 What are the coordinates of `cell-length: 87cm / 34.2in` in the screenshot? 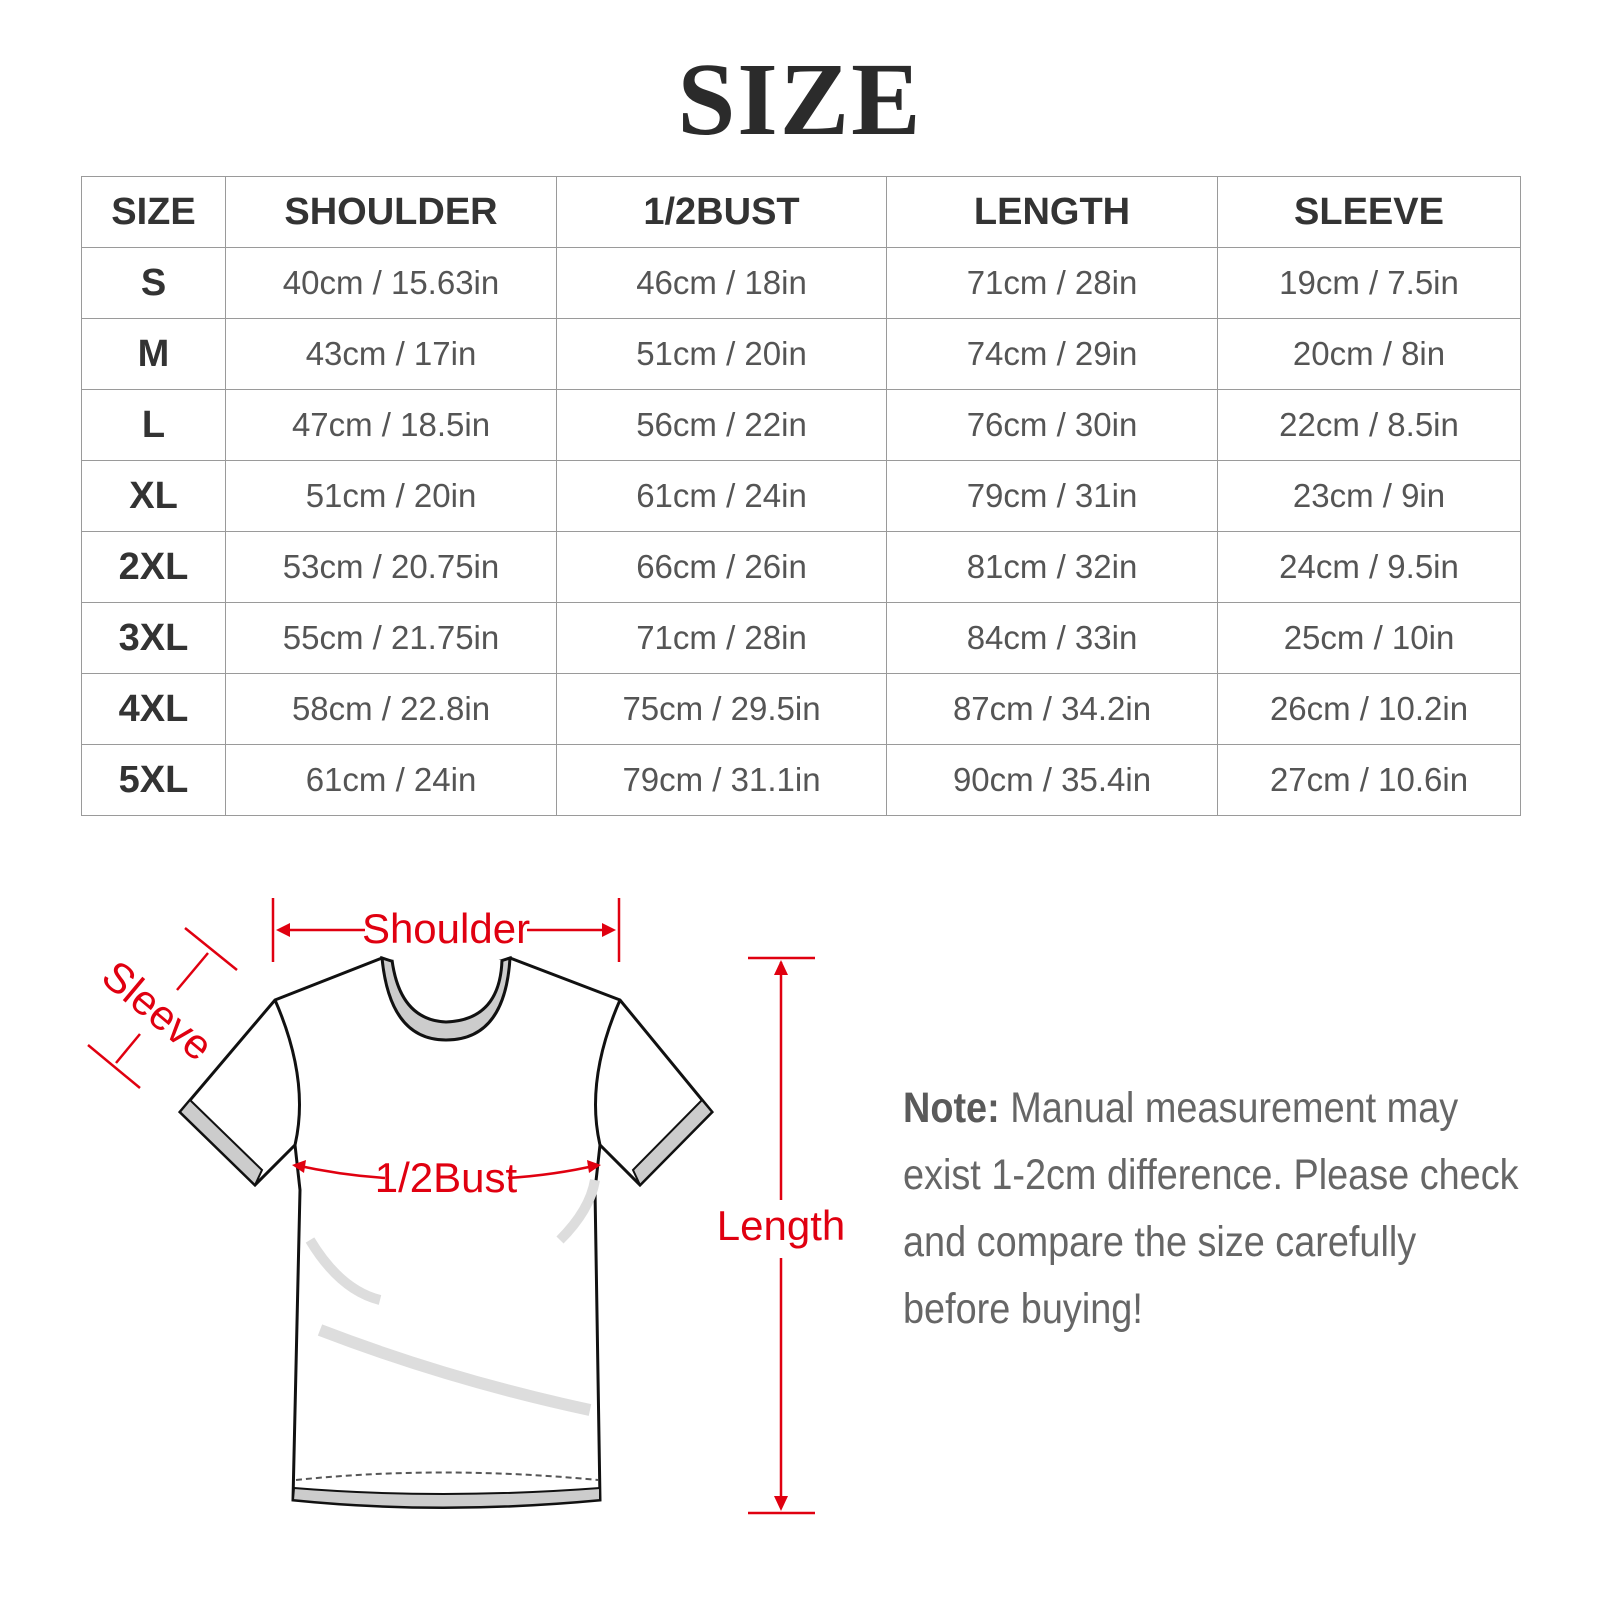 It's located at (1052, 709).